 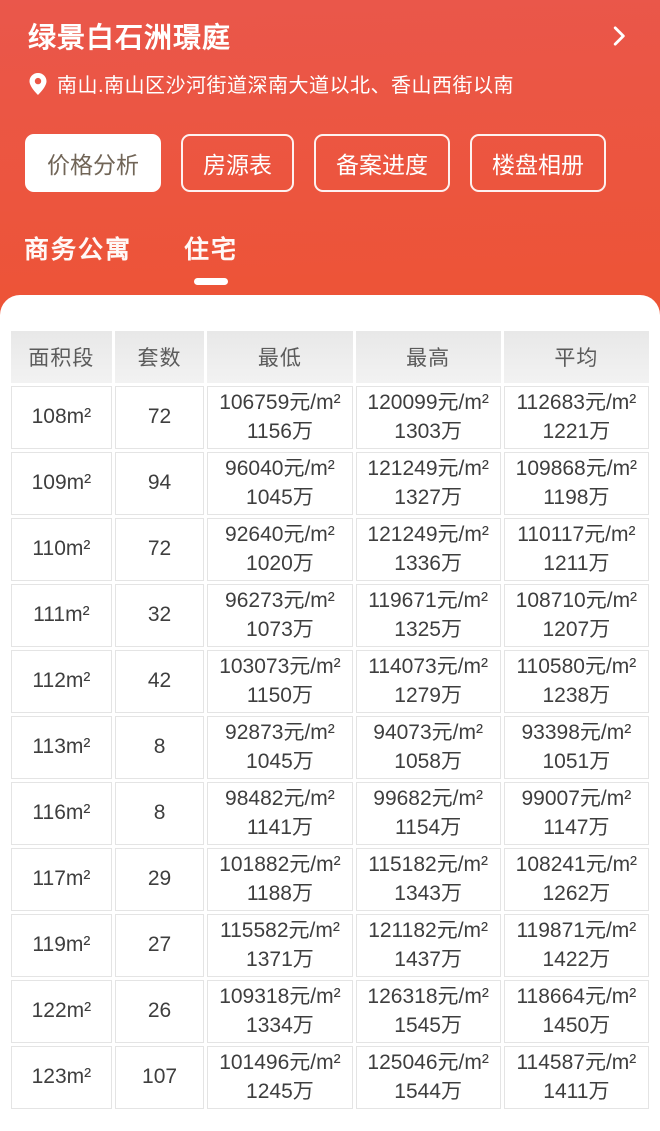 What do you see at coordinates (428, 1063) in the screenshot?
I see `unit-price-line: 125046元/m²` at bounding box center [428, 1063].